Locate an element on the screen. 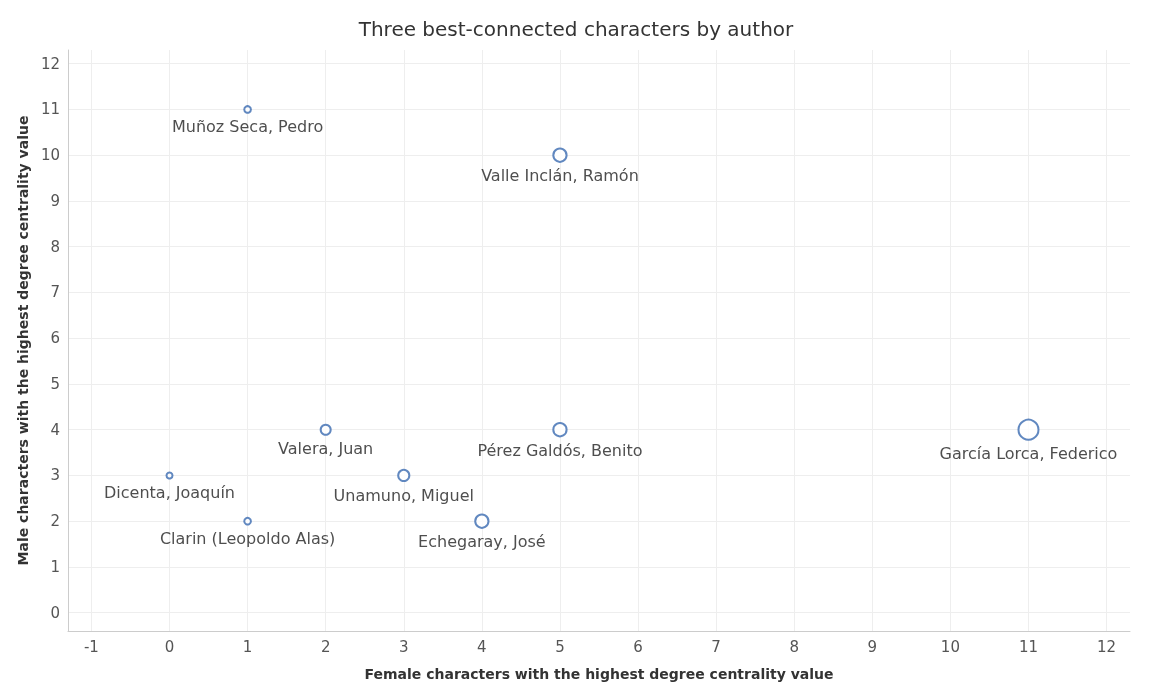 The width and height of the screenshot is (1152, 699). y-tick-label: 10 is located at coordinates (50, 155).